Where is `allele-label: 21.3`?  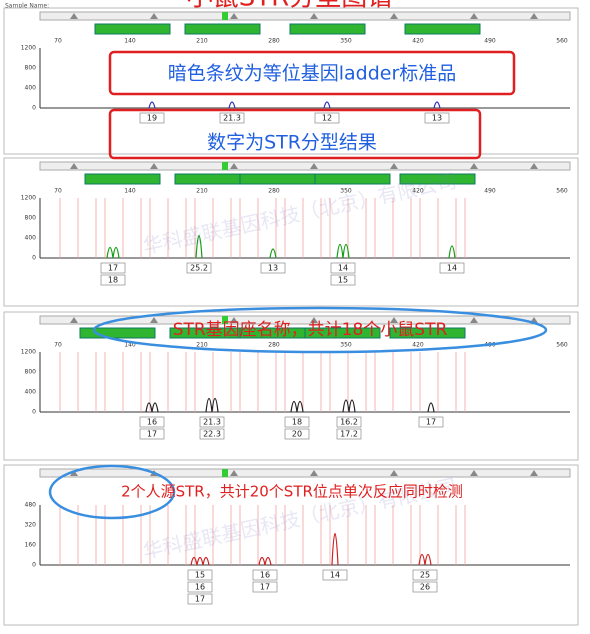 allele-label: 21.3 is located at coordinates (212, 422).